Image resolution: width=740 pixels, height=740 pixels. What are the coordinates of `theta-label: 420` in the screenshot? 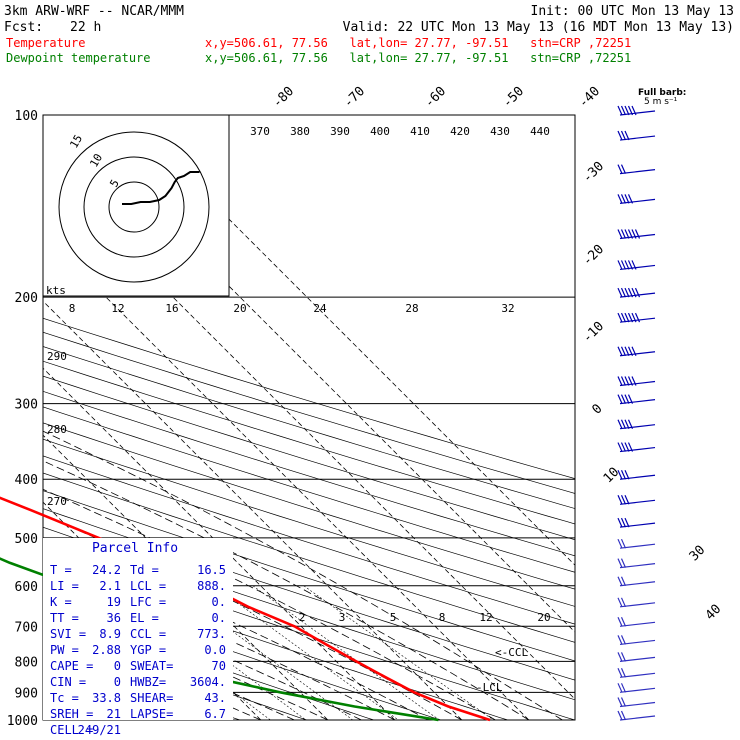 It's located at (460, 131).